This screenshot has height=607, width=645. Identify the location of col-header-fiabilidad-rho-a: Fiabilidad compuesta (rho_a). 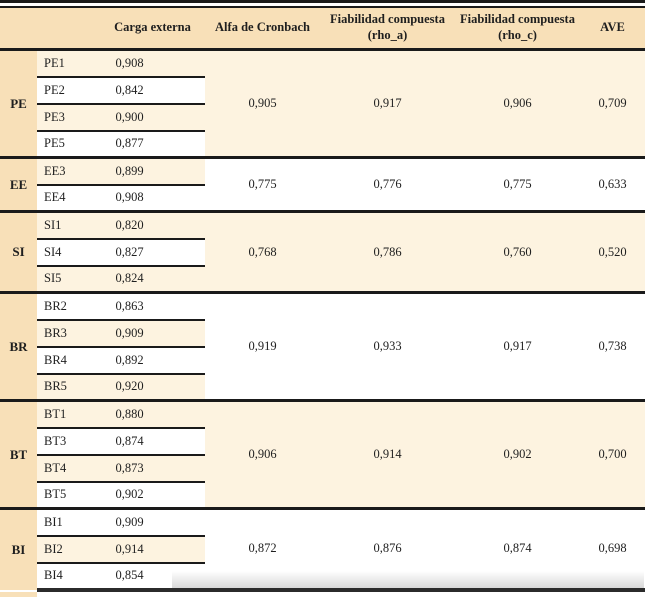
(387, 28).